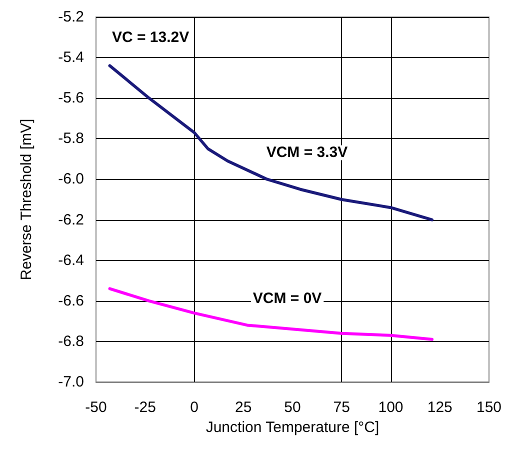 Image resolution: width=526 pixels, height=456 pixels. I want to click on y-axis-title: Reverse Threshold [mV], so click(26, 199).